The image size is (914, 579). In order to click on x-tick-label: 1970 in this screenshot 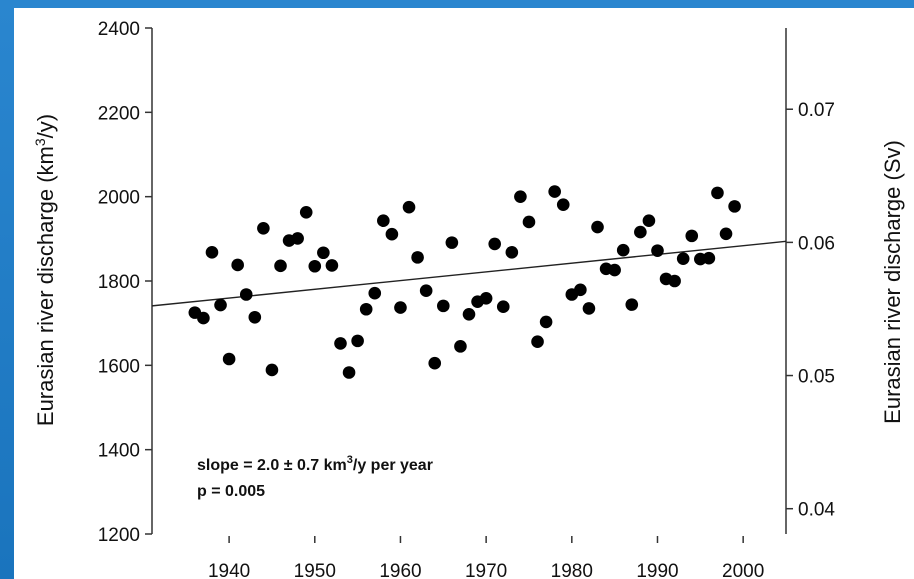, I will do `click(486, 570)`.